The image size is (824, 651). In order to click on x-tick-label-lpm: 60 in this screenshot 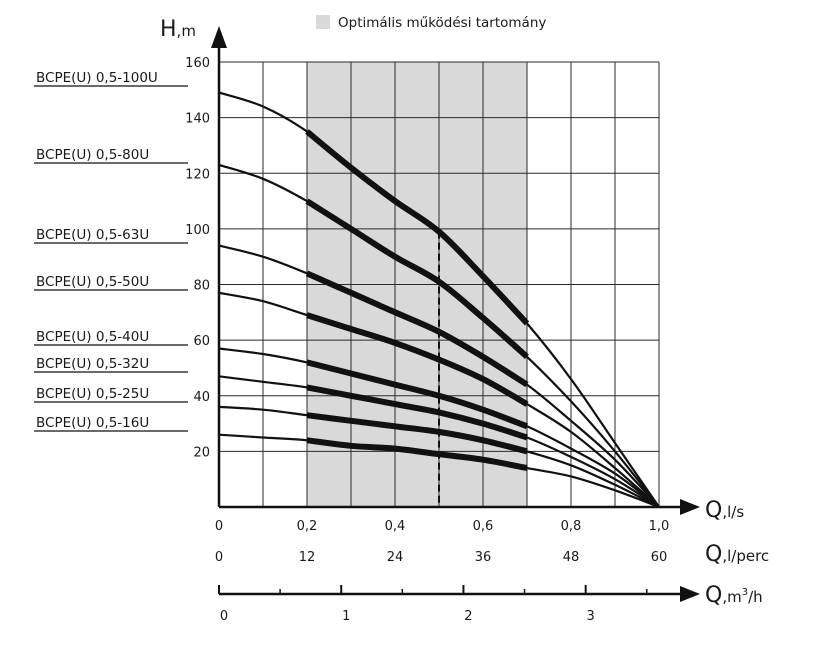, I will do `click(659, 557)`.